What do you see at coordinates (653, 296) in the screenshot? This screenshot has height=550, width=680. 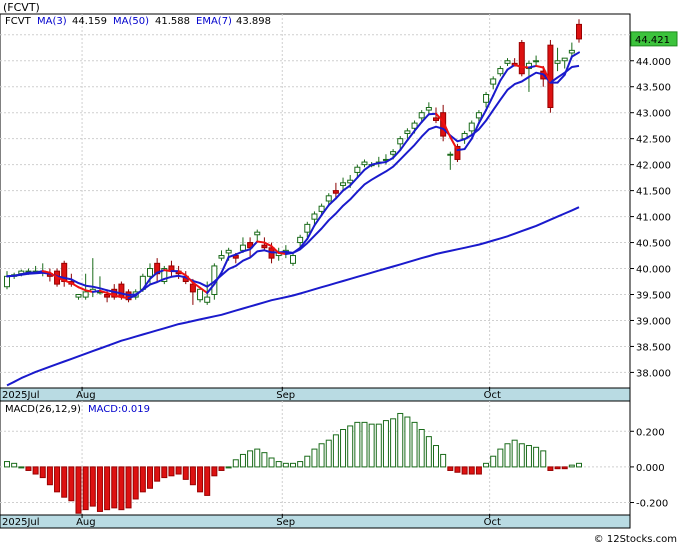 I see `price-tick-label: 39.500` at bounding box center [653, 296].